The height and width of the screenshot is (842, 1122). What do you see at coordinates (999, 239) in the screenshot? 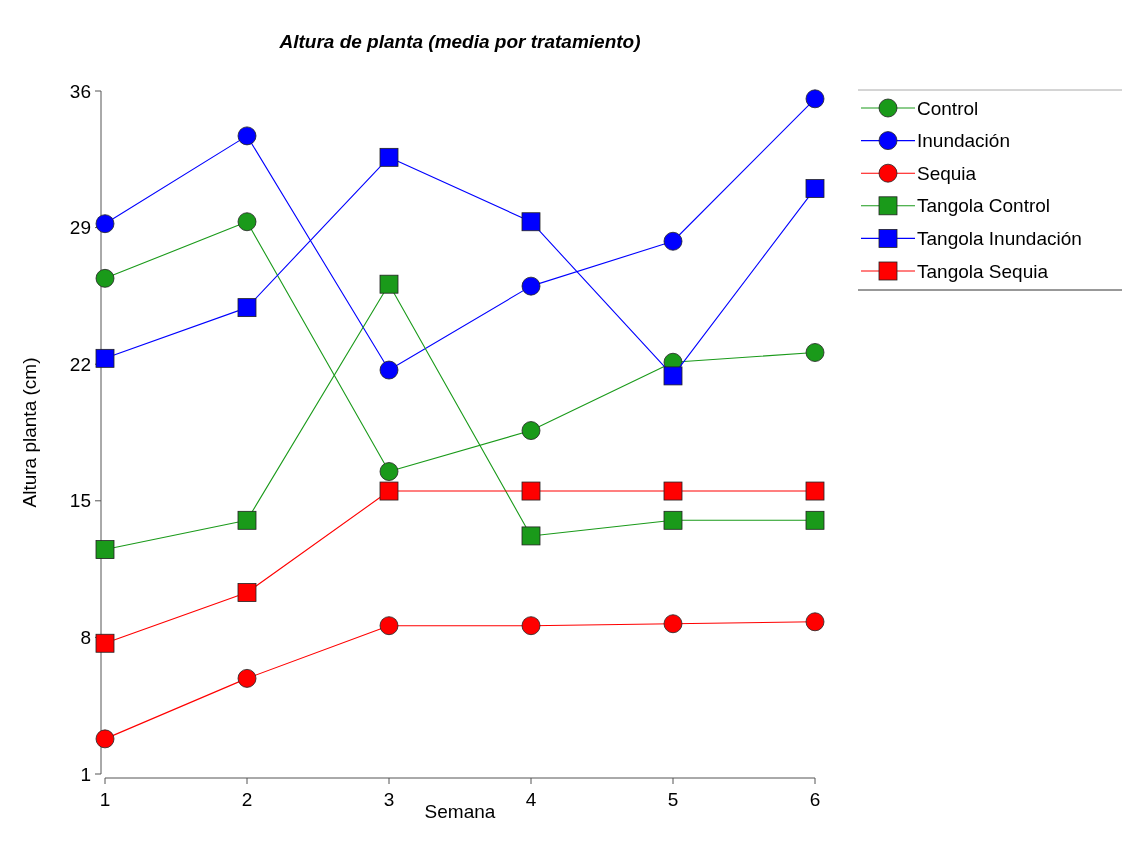
I see `legend-label: Tangola Inundación` at bounding box center [999, 239].